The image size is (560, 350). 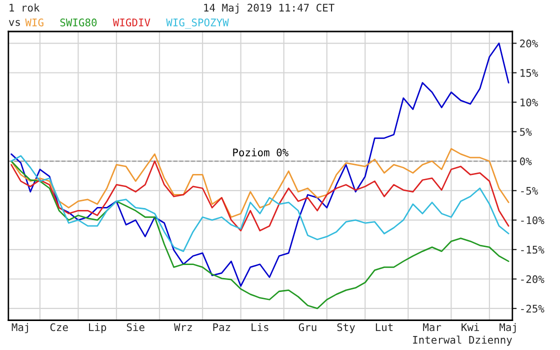 I want to click on text: WIG, so click(x=34, y=22).